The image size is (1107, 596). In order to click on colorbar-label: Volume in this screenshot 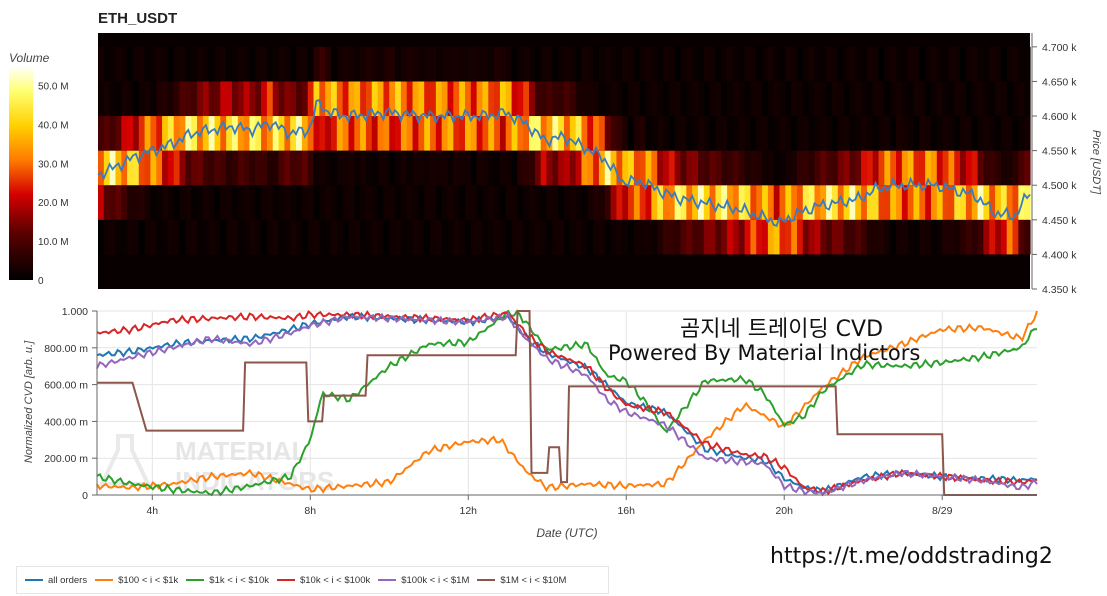, I will do `click(29, 58)`.